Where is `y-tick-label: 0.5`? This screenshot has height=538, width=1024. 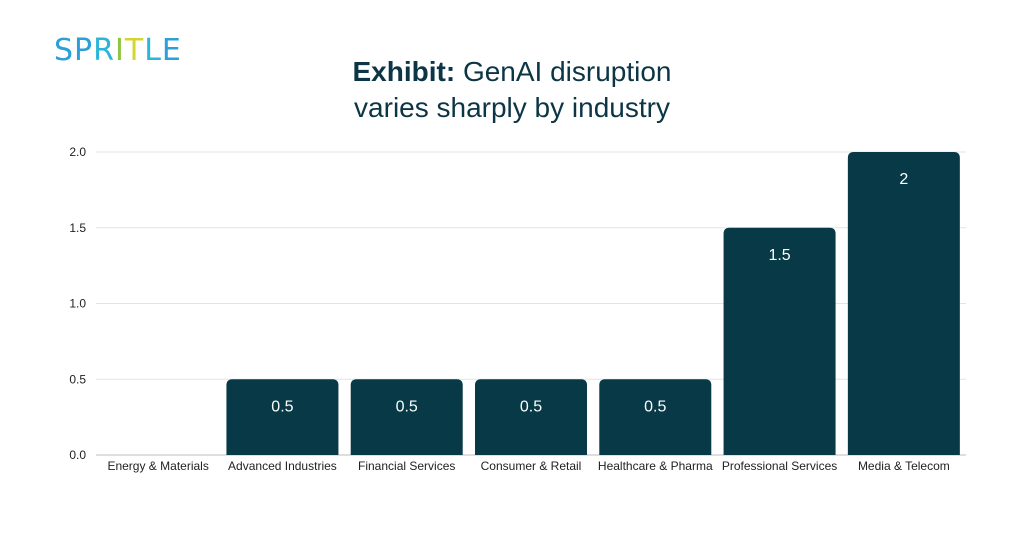
y-tick-label: 0.5 is located at coordinates (77, 379).